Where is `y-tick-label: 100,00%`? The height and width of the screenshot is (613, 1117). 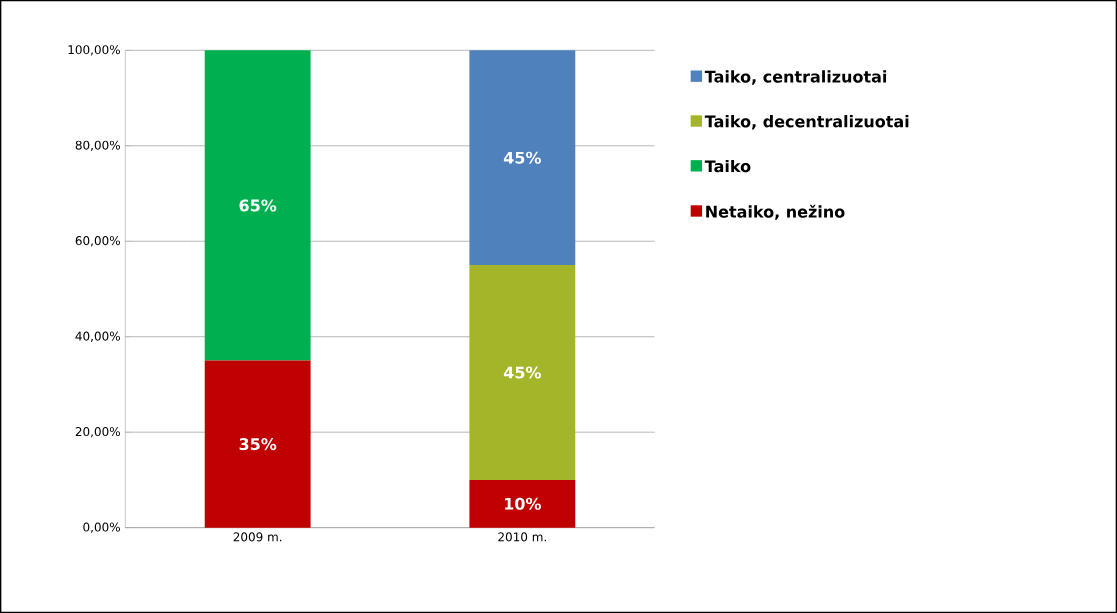 y-tick-label: 100,00% is located at coordinates (94, 50).